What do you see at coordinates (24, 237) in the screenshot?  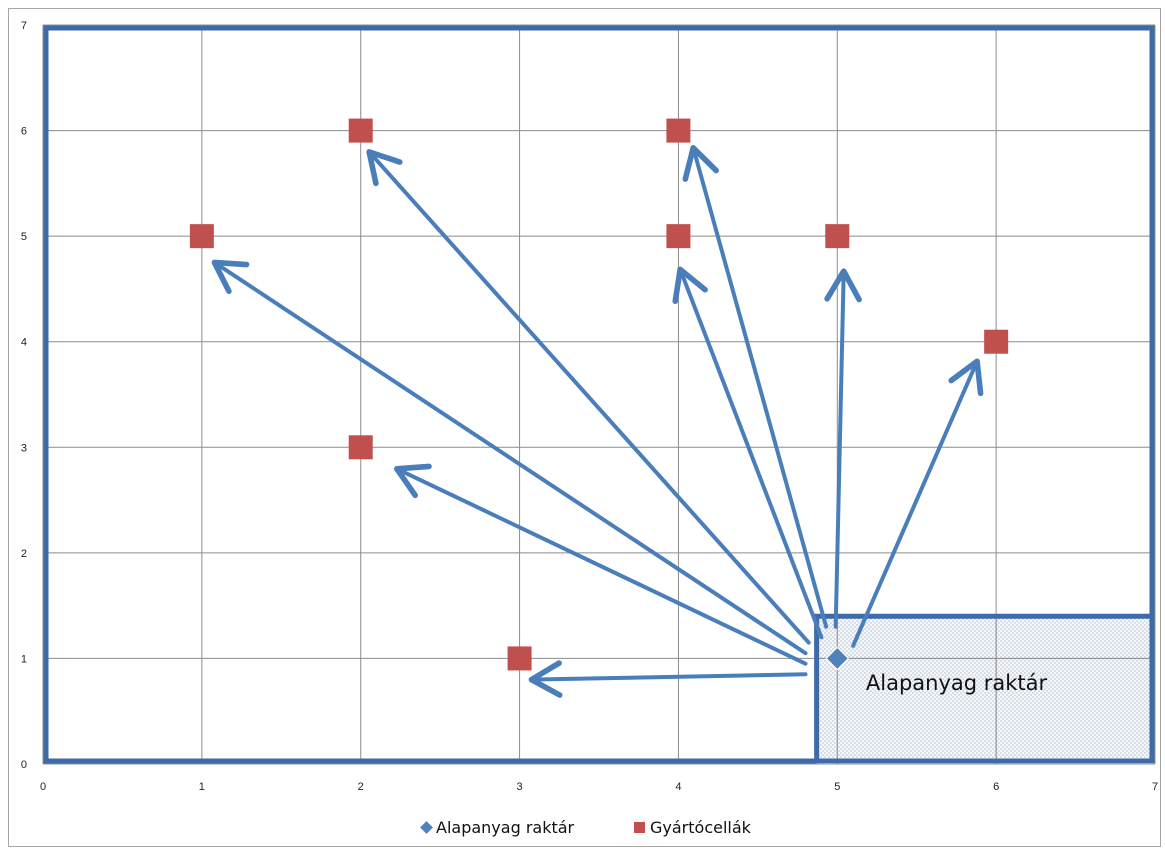 I see `y-tick-label-5: 5` at bounding box center [24, 237].